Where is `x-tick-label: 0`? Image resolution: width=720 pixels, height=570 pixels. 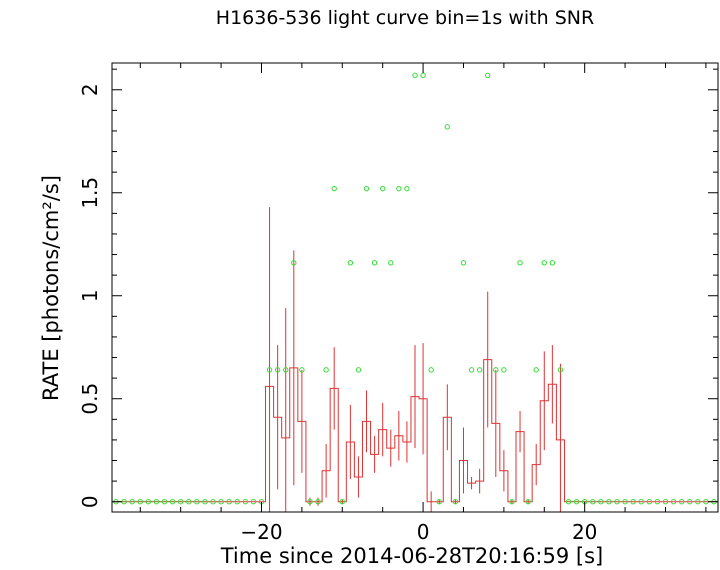
x-tick-label: 0 is located at coordinates (423, 532).